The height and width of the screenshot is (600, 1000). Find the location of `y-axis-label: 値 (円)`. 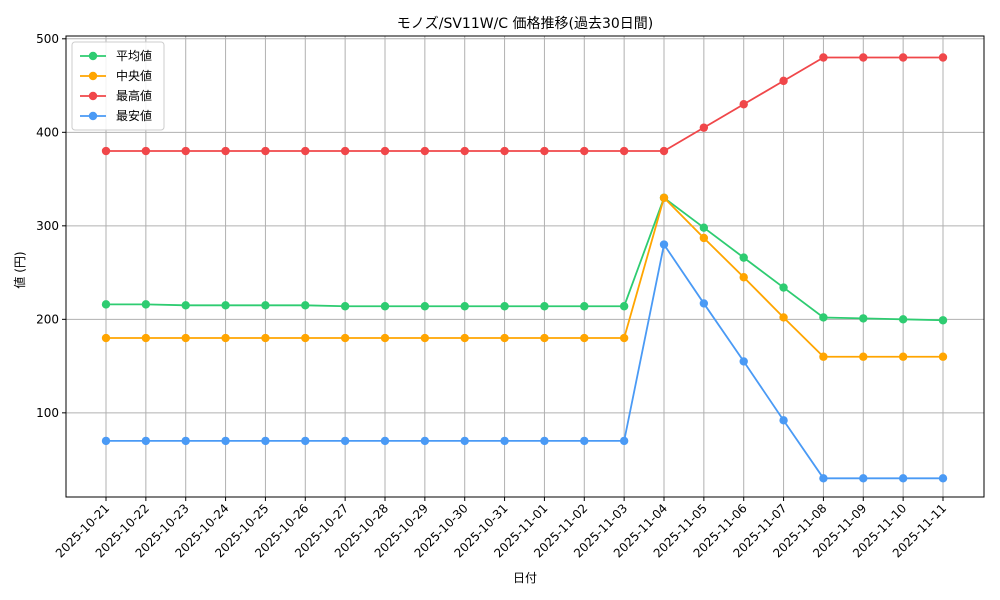

y-axis-label: 値 (円) is located at coordinates (19, 269).